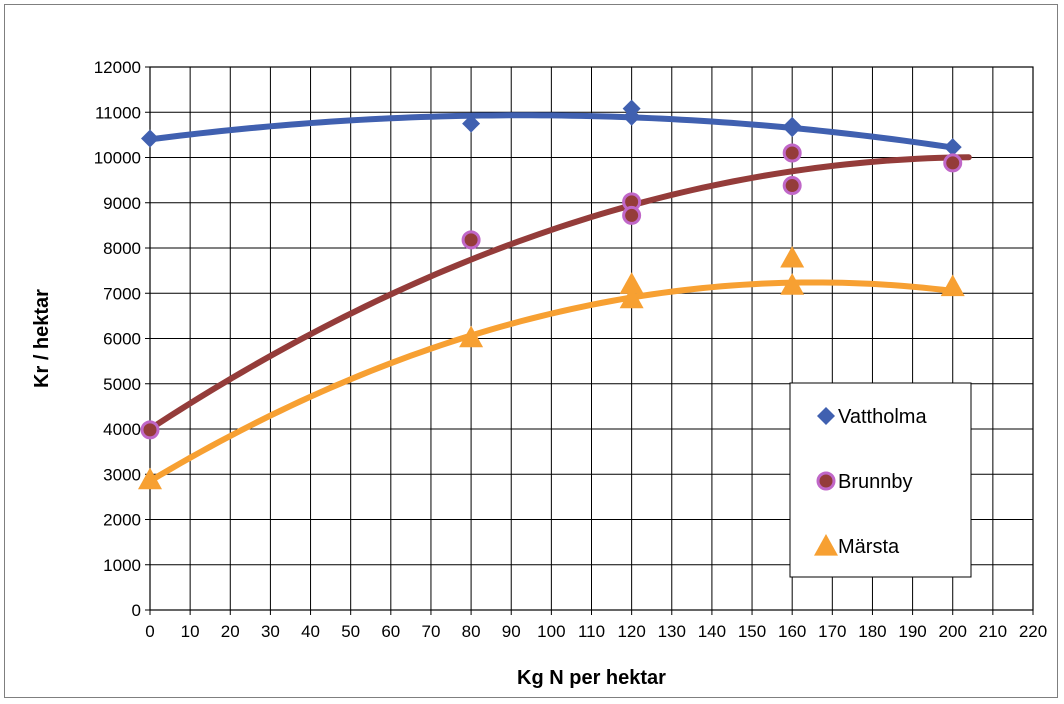 The height and width of the screenshot is (704, 1064). I want to click on y-tick-label: 3000, so click(122, 474).